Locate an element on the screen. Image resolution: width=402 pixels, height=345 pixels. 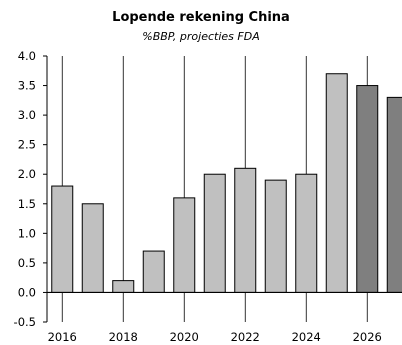
y-tick-label: 3.5 is located at coordinates (27, 86).